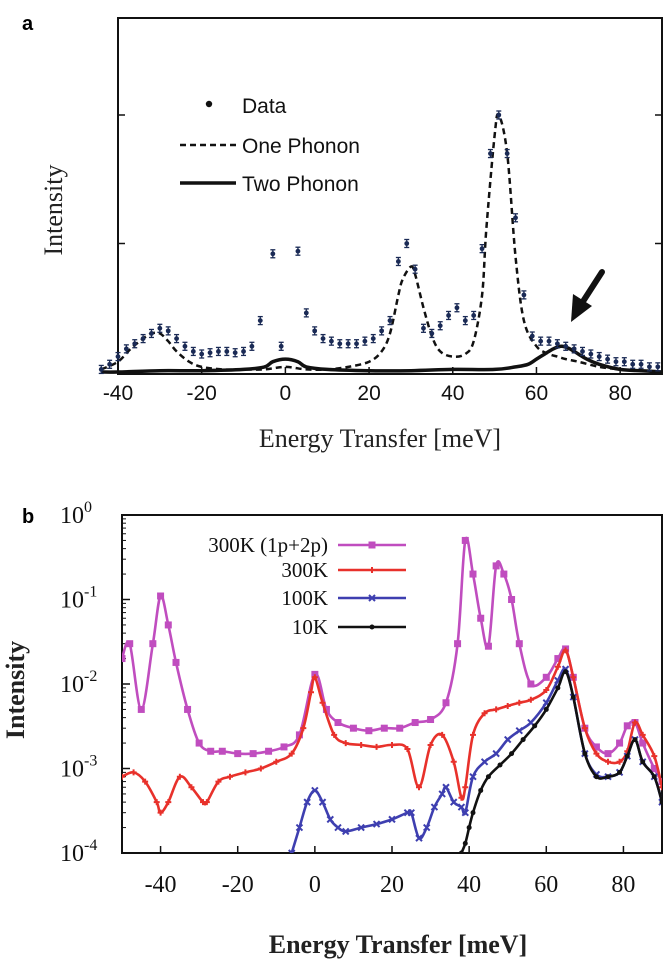 This screenshot has width=672, height=972. Describe the element at coordinates (118, 393) in the screenshot. I see `panel-a-x-tick-label: -40` at that location.